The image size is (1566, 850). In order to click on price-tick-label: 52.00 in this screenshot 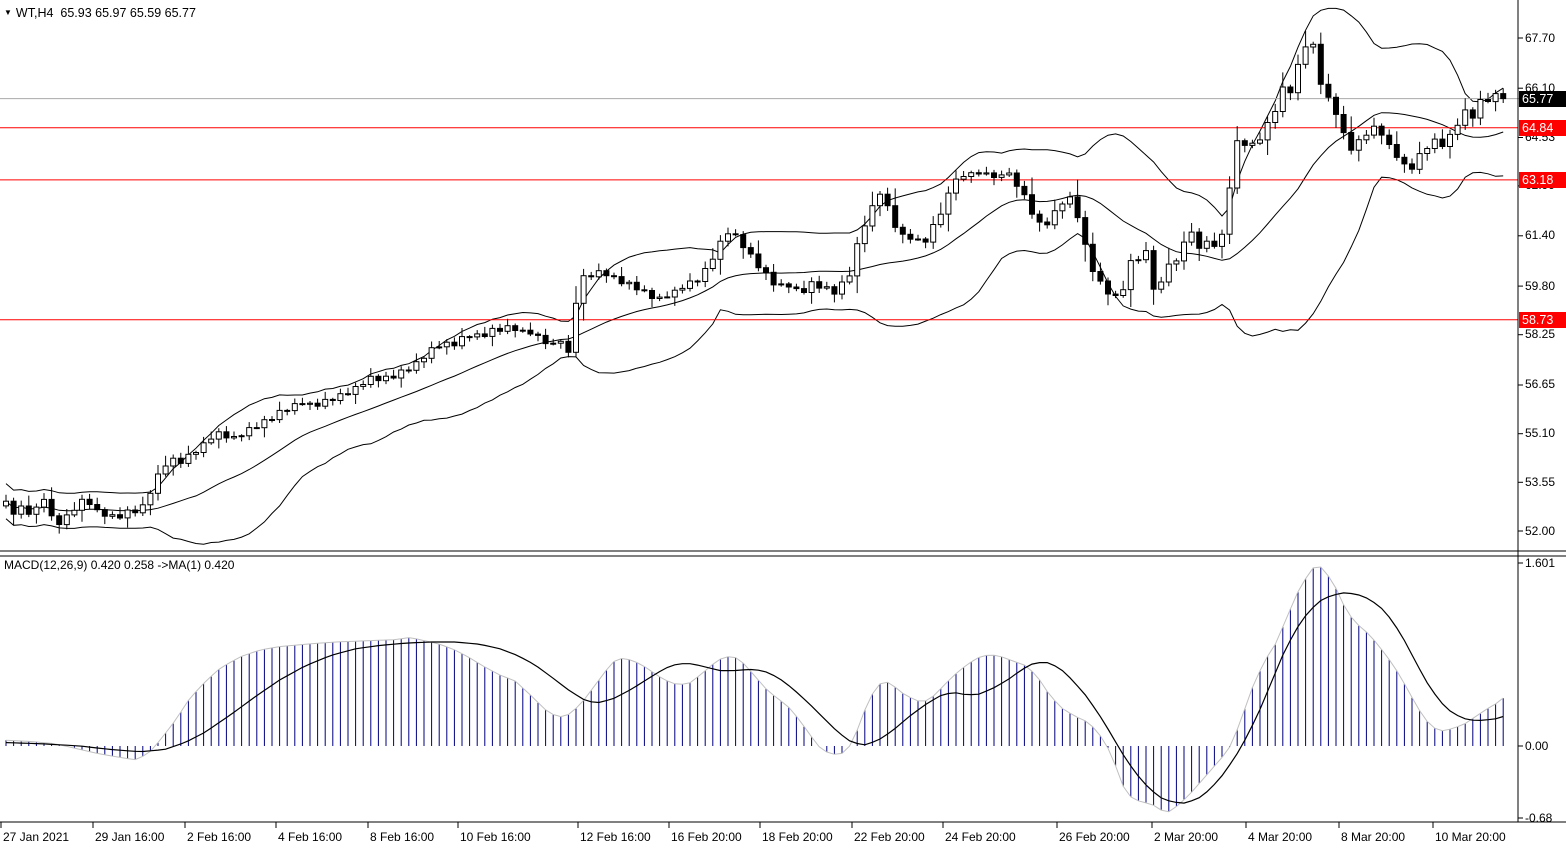, I will do `click(1540, 530)`.